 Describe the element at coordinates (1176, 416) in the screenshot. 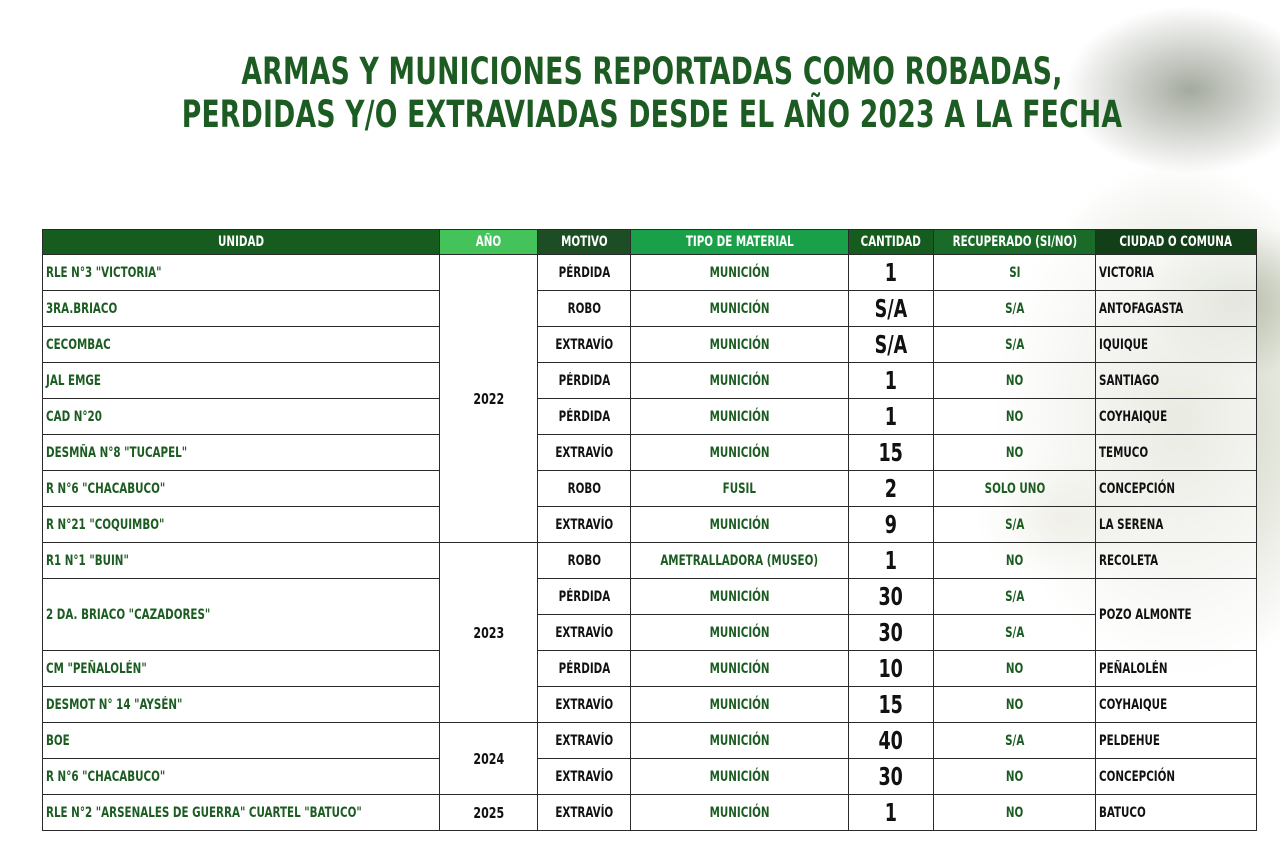

I see `cell-ciudad: COYHAIQUE` at that location.